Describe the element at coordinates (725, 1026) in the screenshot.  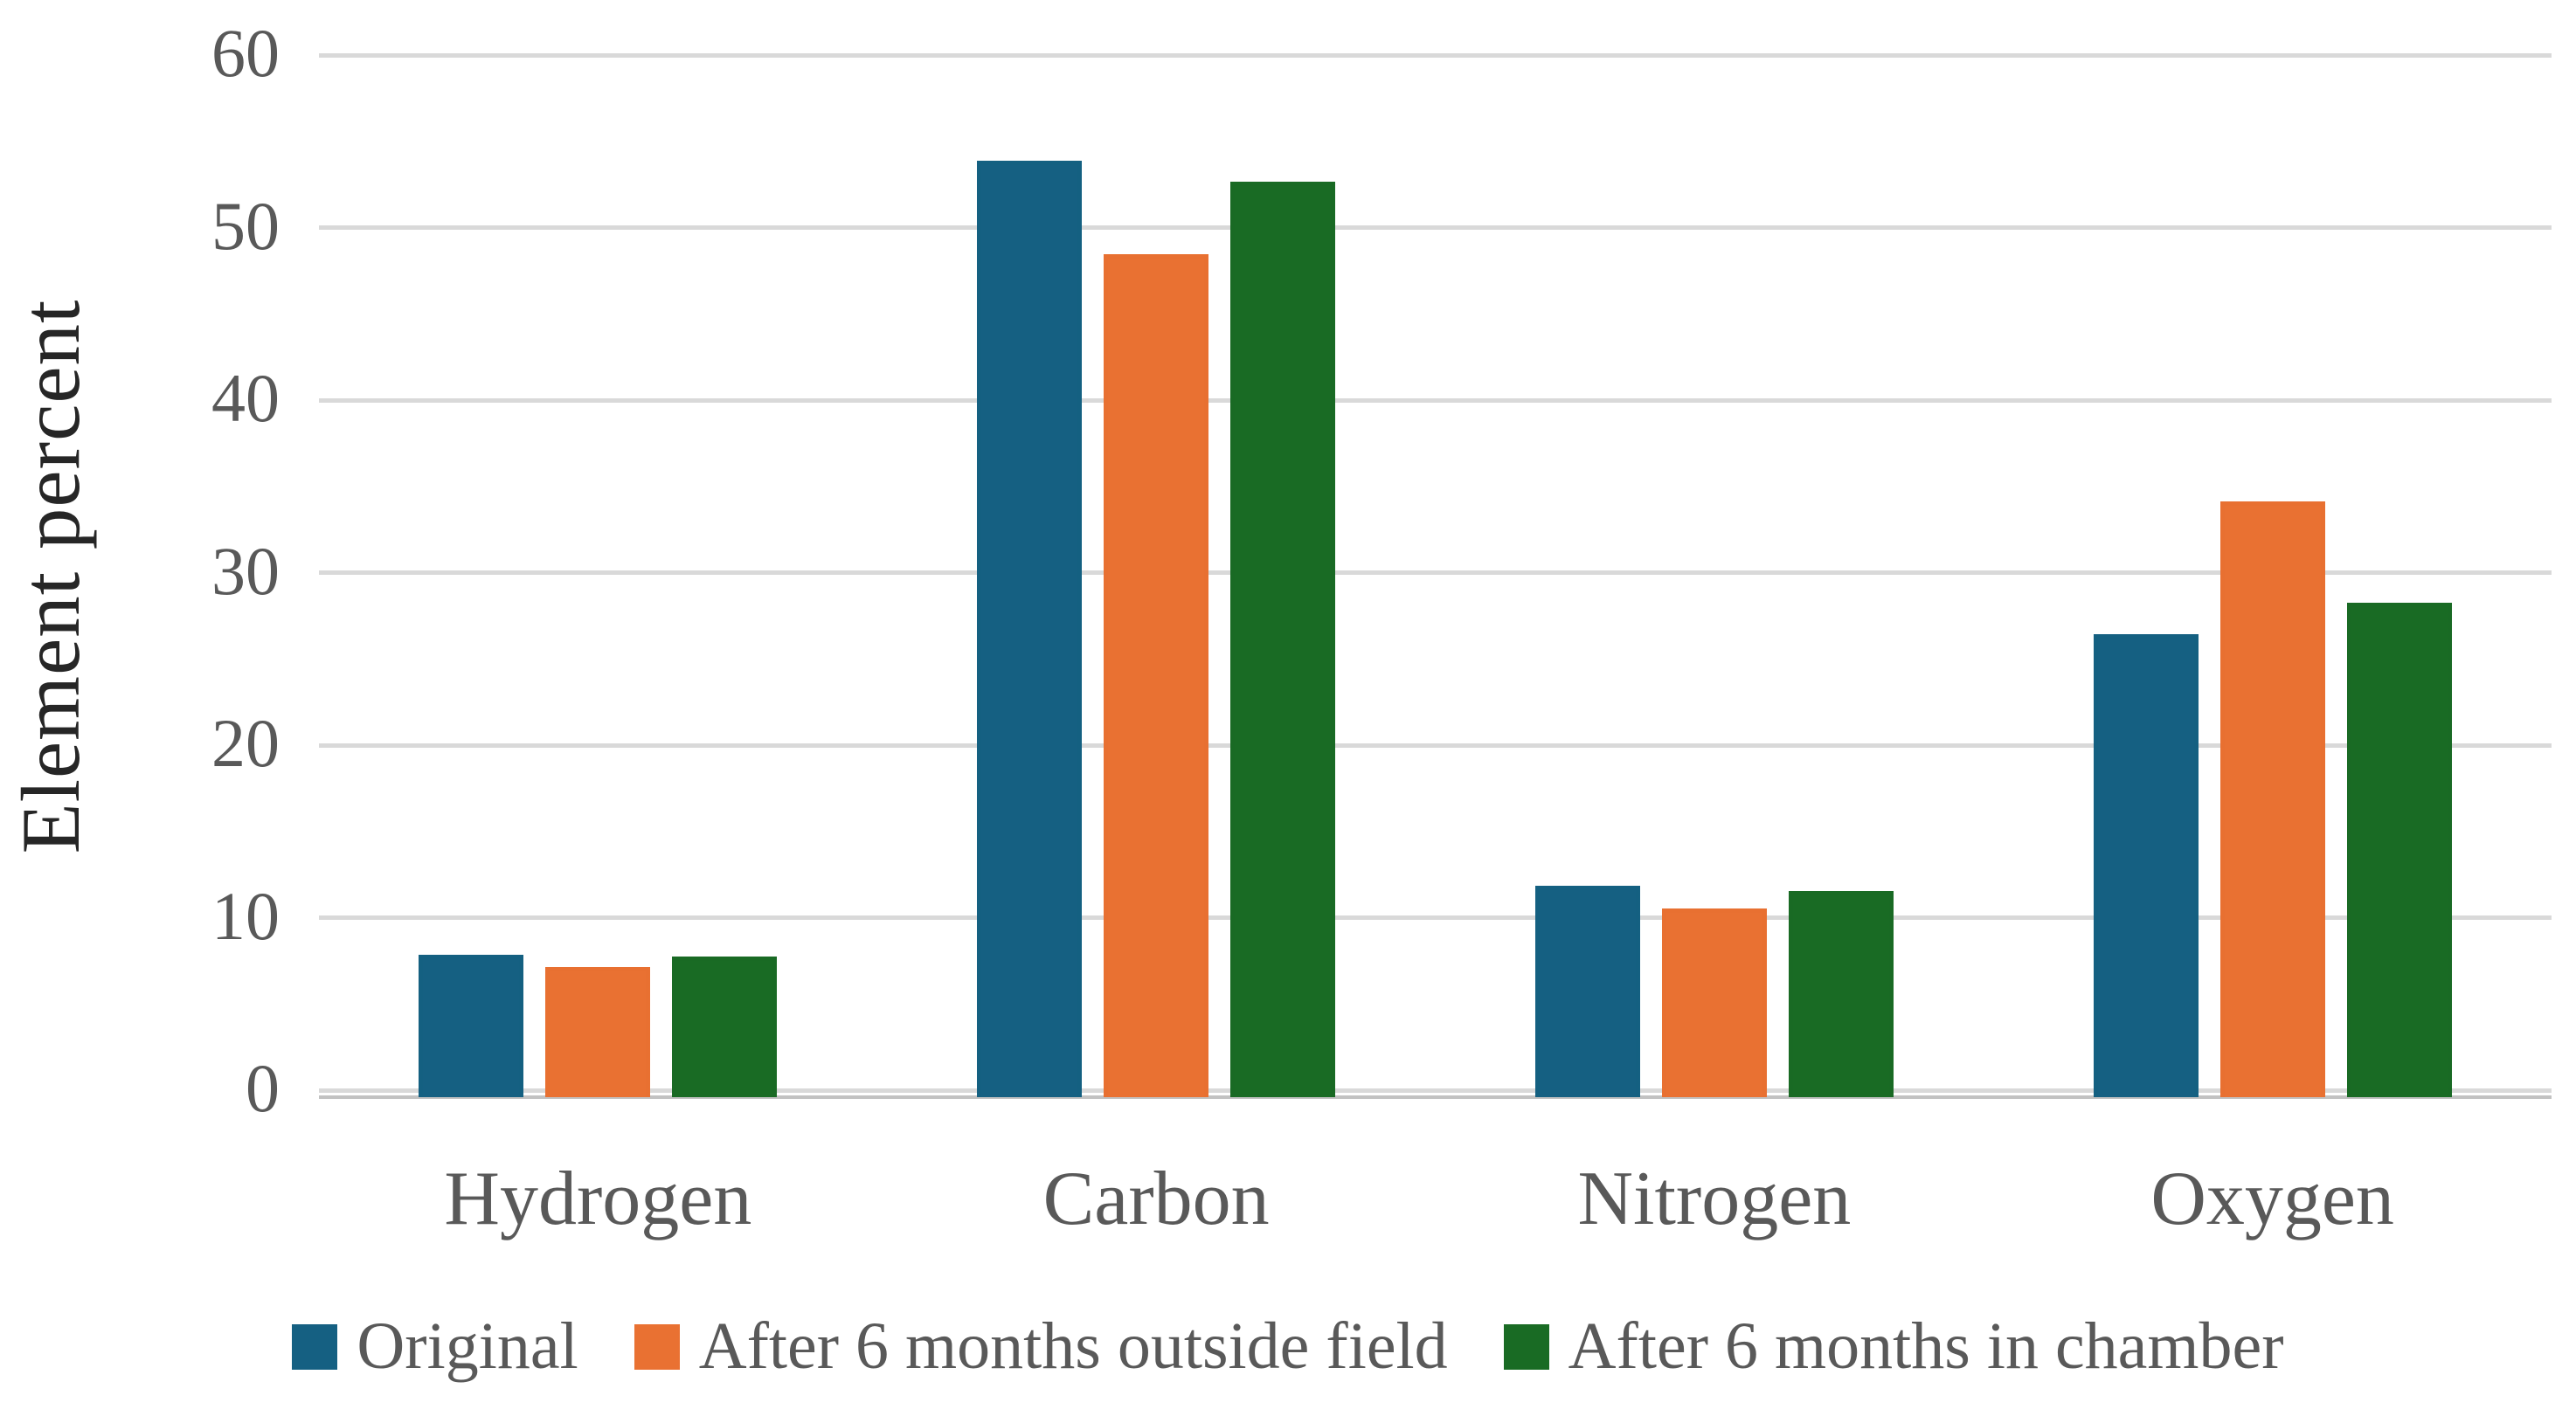
I see `bar-hydrogen-after-6-months-in-chamber` at that location.